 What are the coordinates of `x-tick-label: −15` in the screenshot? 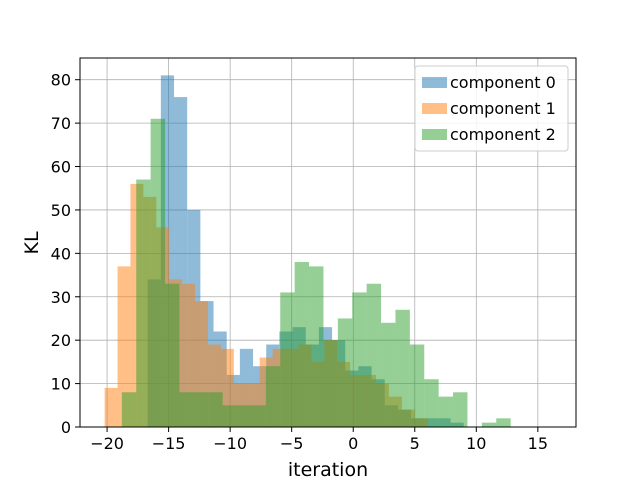 It's located at (169, 443).